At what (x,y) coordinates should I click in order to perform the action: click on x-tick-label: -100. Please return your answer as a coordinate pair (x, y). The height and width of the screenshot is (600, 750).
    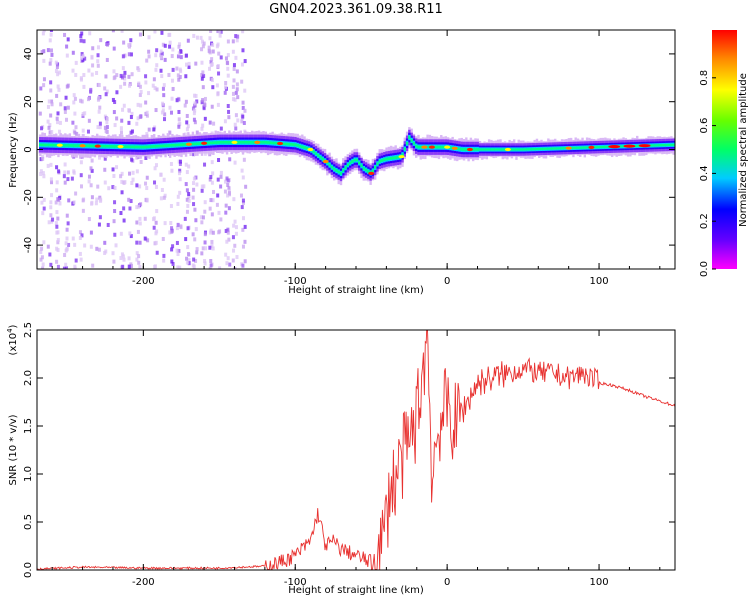
    Looking at the image, I should click on (295, 582).